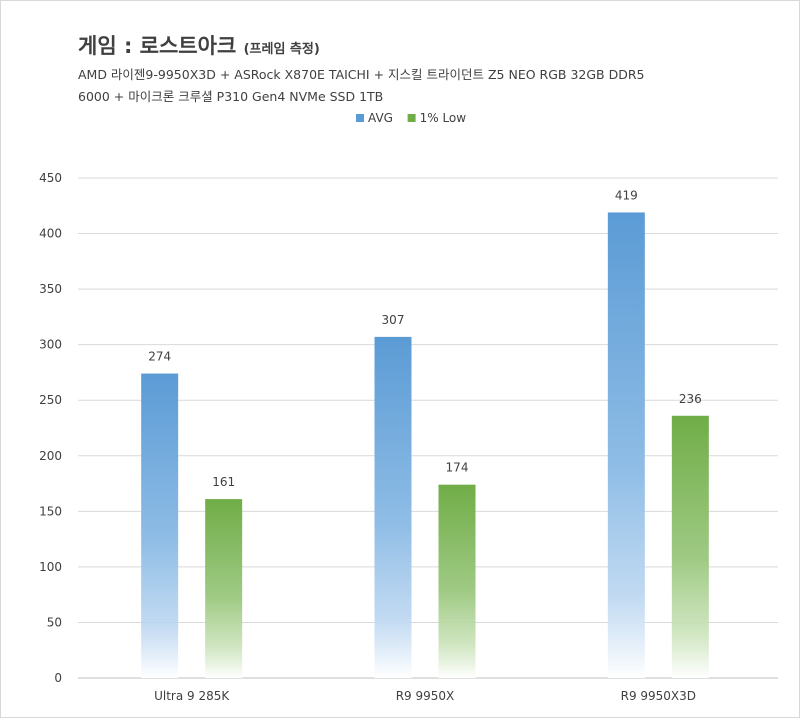  What do you see at coordinates (658, 696) in the screenshot?
I see `x-tick-label: R9 9950X3D` at bounding box center [658, 696].